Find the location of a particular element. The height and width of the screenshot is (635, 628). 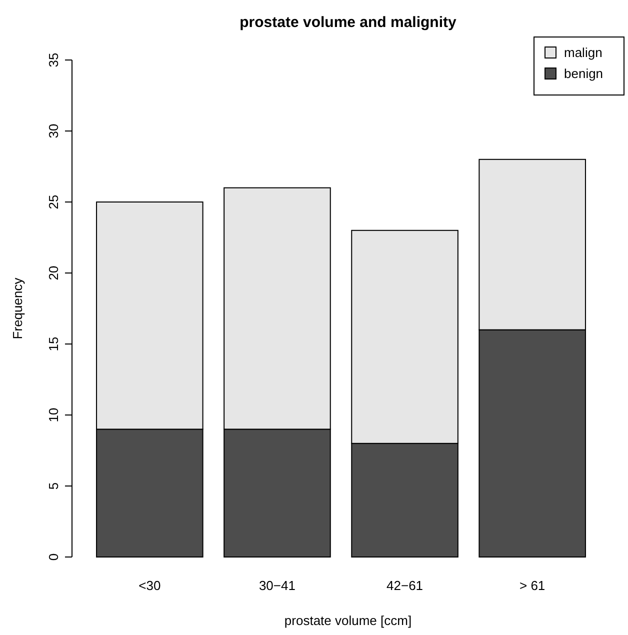

x-axis-title: prostate volume [ccm] is located at coordinates (348, 620).